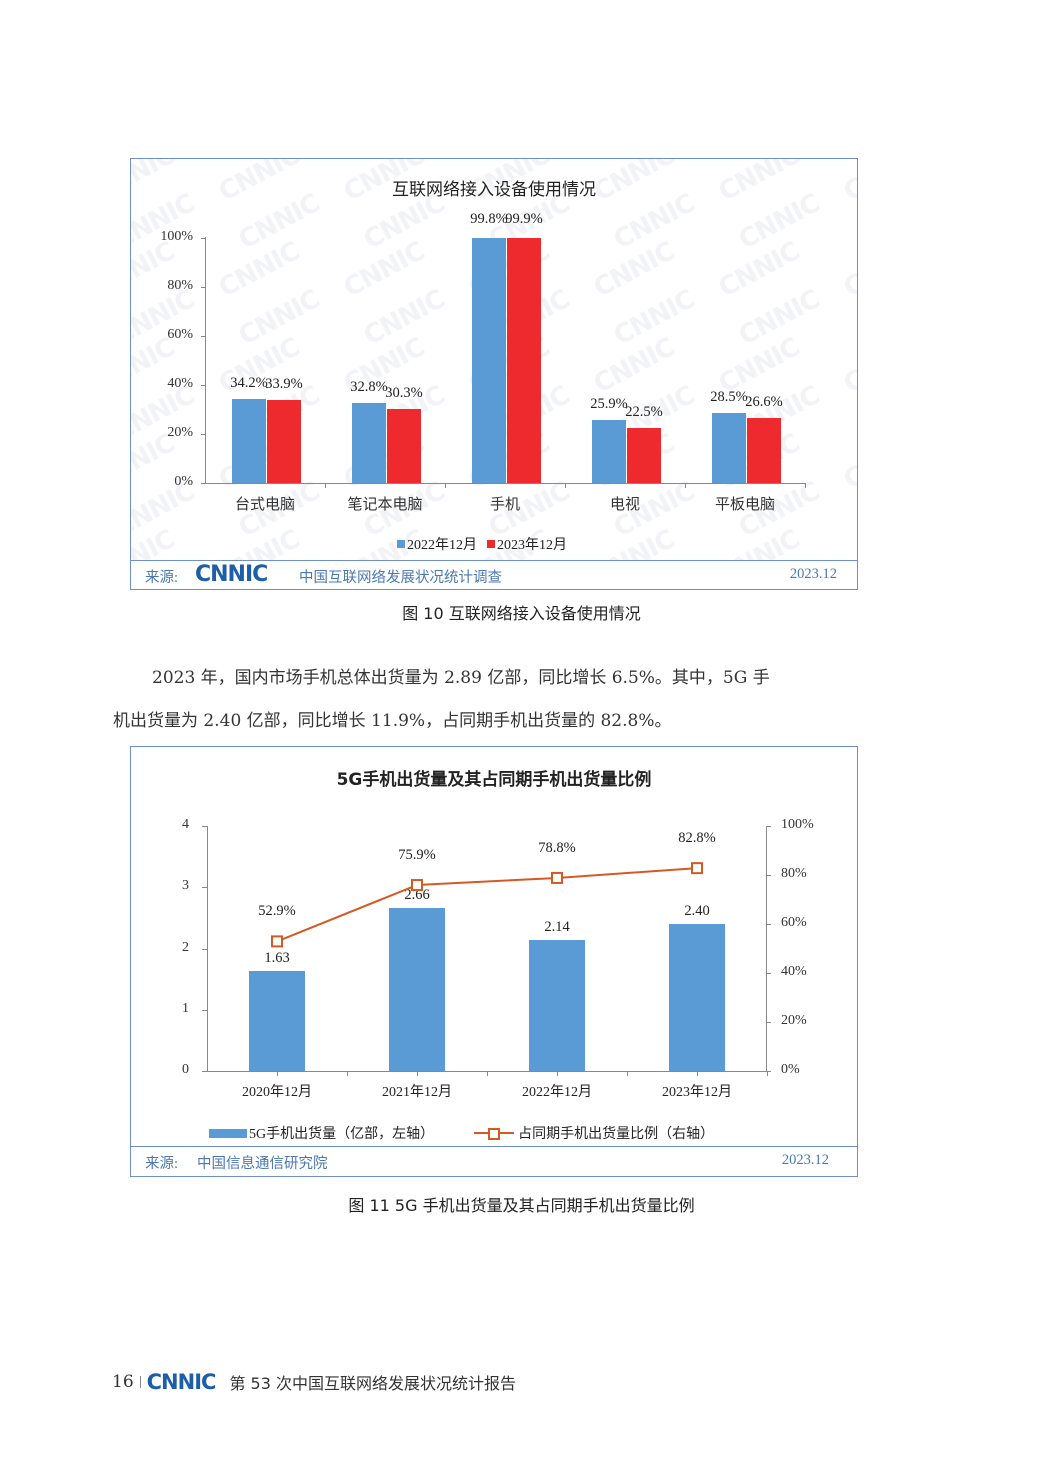 The width and height of the screenshot is (1043, 1474). Describe the element at coordinates (262, 1164) in the screenshot. I see `source-text: 中国信息通信研究院` at that location.